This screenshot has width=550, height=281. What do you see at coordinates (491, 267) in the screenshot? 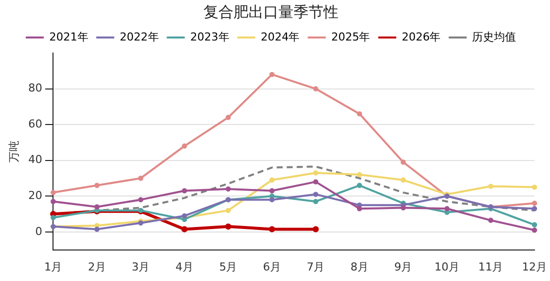
I see `x-tick-label: 11月` at bounding box center [491, 267].